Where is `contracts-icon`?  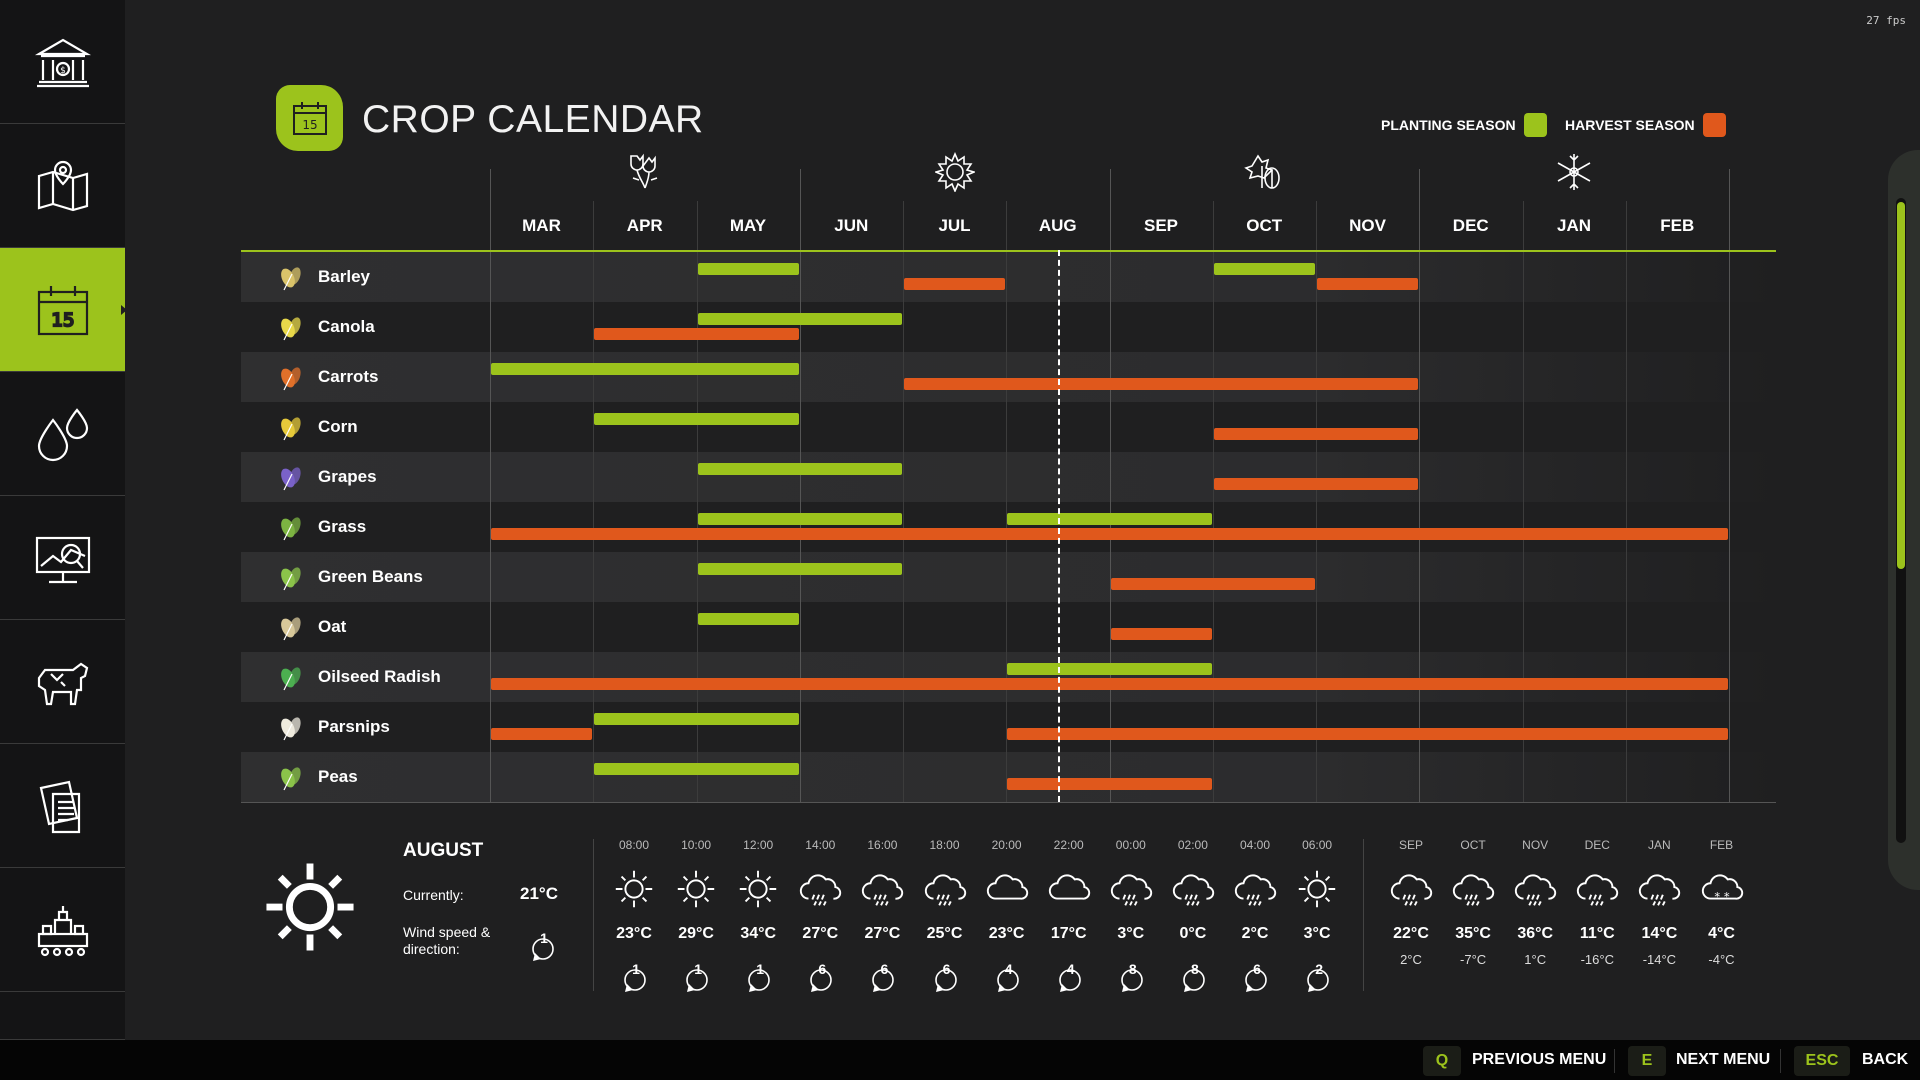 contracts-icon is located at coordinates (59, 806).